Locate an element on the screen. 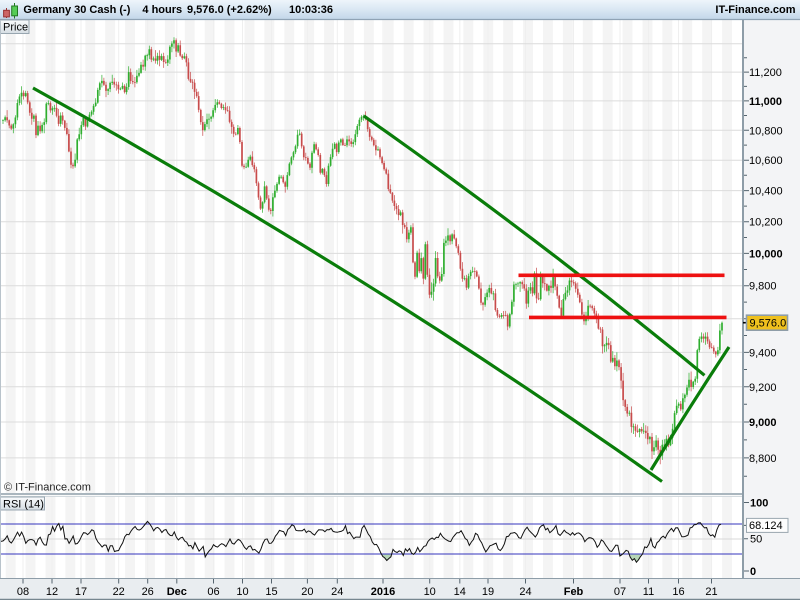 This screenshot has height=605, width=800. svg-text: Price is located at coordinates (15, 28).